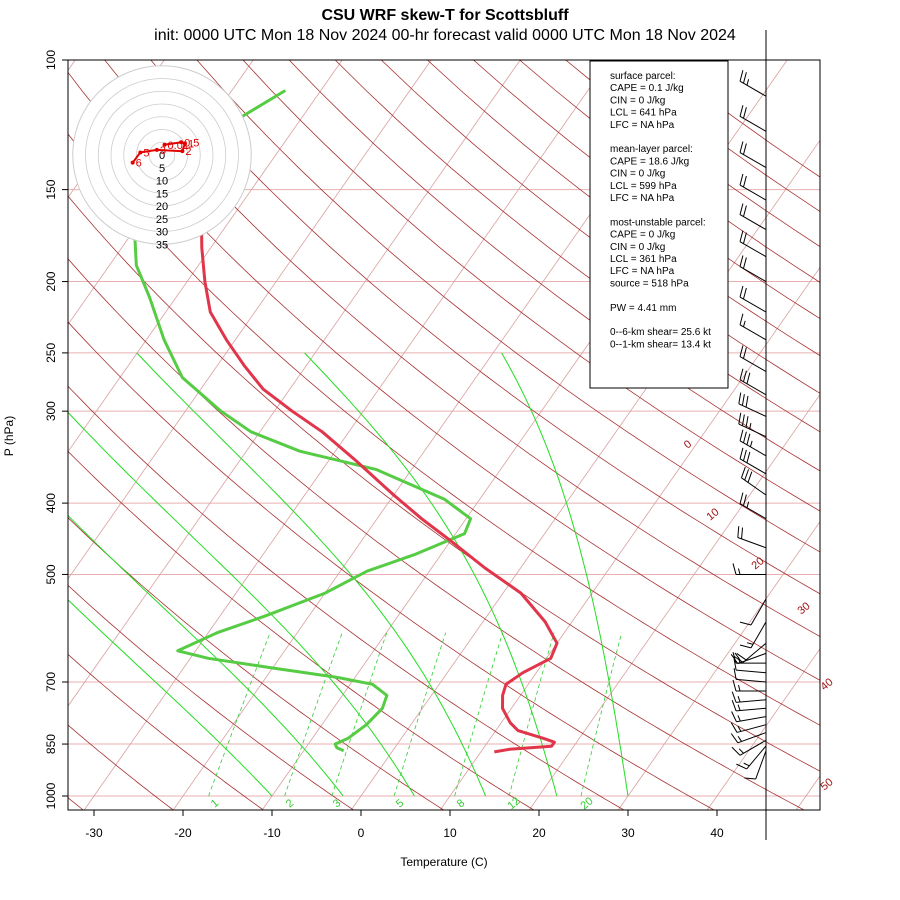 Image resolution: width=900 pixels, height=900 pixels. Describe the element at coordinates (628, 833) in the screenshot. I see `x-tick-label: 30` at that location.